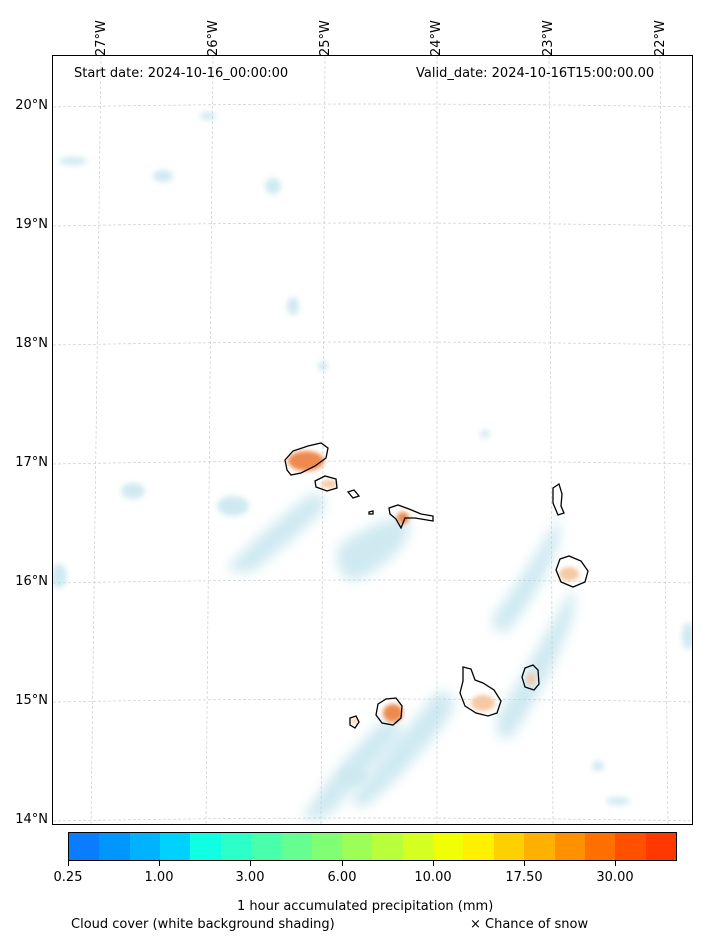  I want to click on island-sao-vicente, so click(326, 483).